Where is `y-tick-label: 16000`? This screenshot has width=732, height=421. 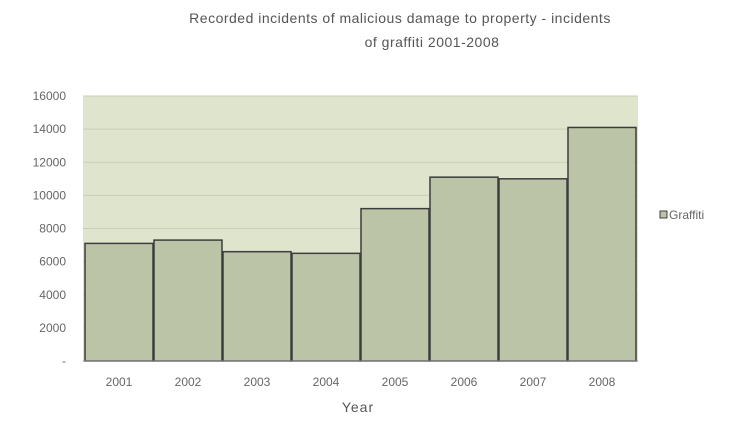
y-tick-label: 16000 is located at coordinates (50, 96).